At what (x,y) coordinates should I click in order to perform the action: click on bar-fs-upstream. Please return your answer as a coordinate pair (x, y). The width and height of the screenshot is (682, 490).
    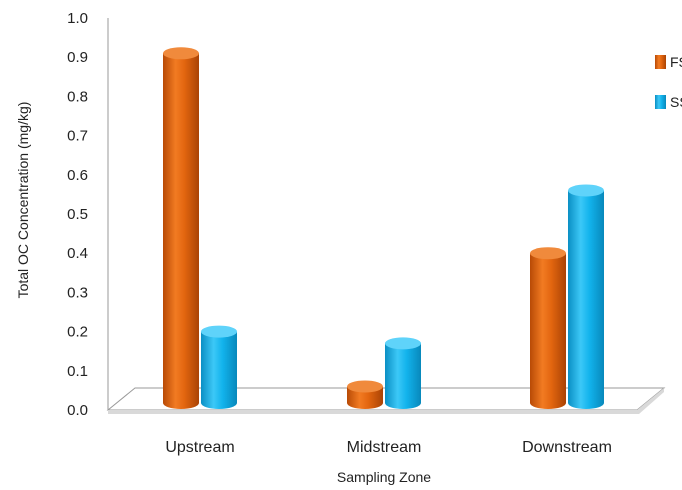
    Looking at the image, I should click on (181, 228).